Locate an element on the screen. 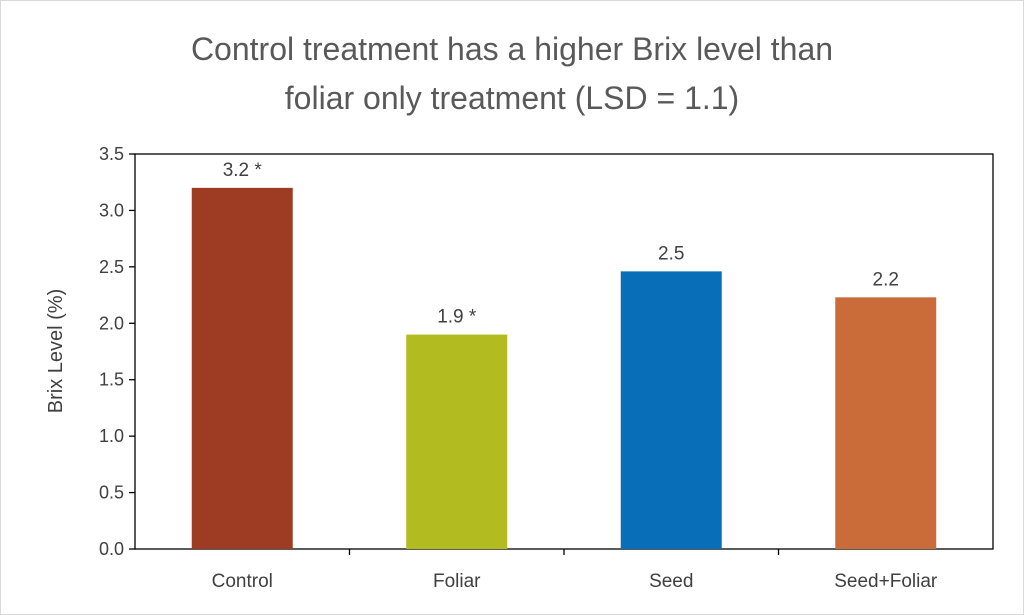  y-tick-label: 2.5 is located at coordinates (111, 267).